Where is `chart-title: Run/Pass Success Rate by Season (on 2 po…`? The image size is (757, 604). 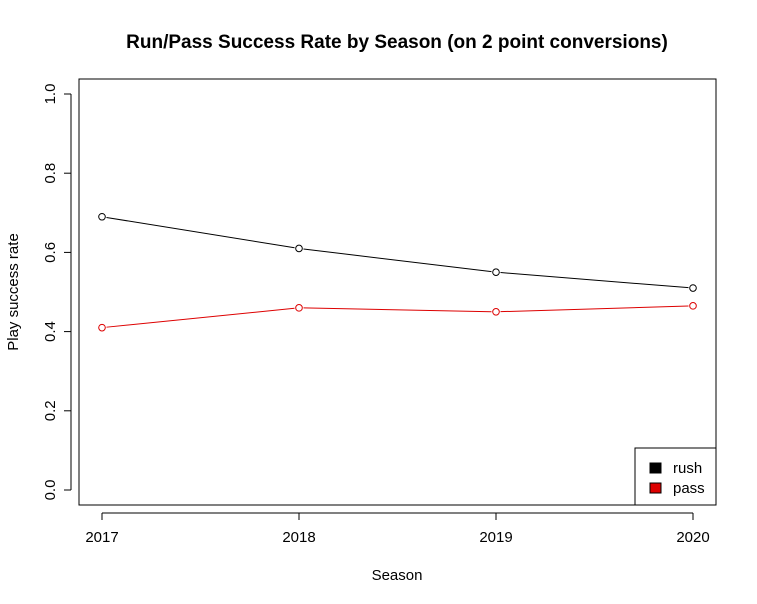 chart-title: Run/Pass Success Rate by Season (on 2 po… is located at coordinates (397, 42).